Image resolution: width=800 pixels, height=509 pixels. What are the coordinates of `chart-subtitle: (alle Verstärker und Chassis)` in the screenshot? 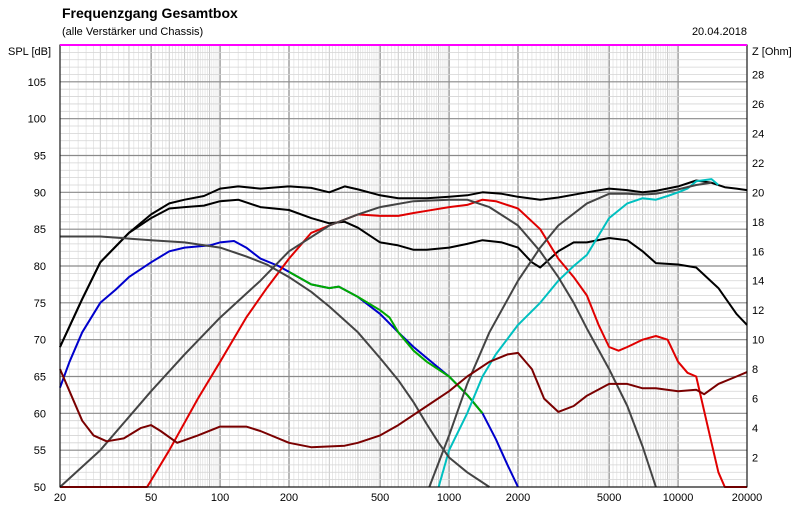 It's located at (132, 32).